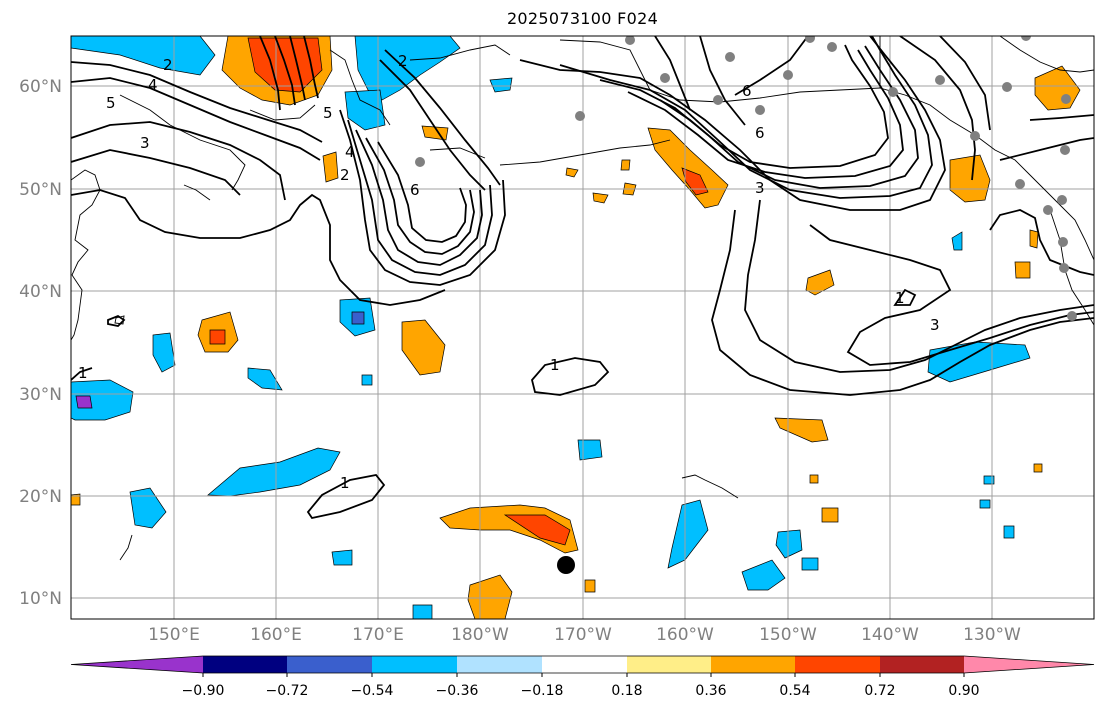 This screenshot has width=1105, height=712. I want to click on colorbar-label: 0.36, so click(711, 691).